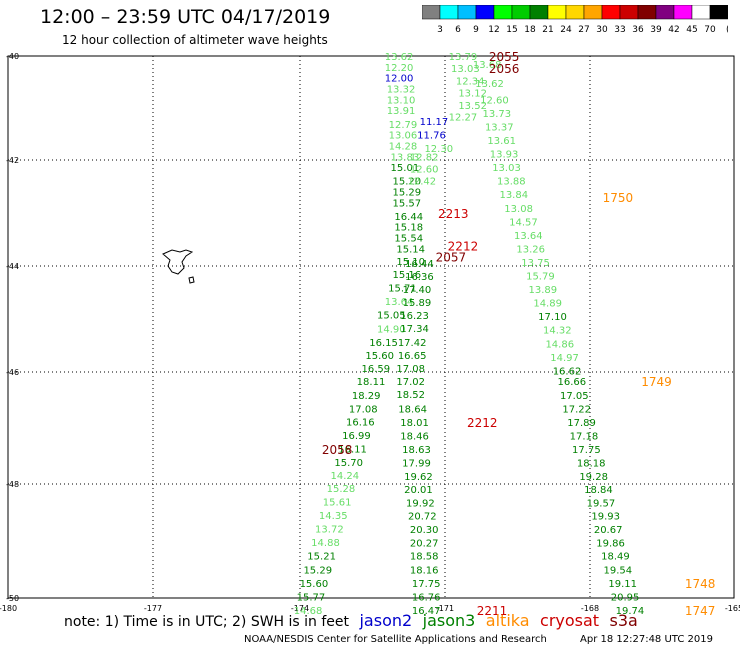  I want to click on wave-height-value: 13.12, so click(472, 93).